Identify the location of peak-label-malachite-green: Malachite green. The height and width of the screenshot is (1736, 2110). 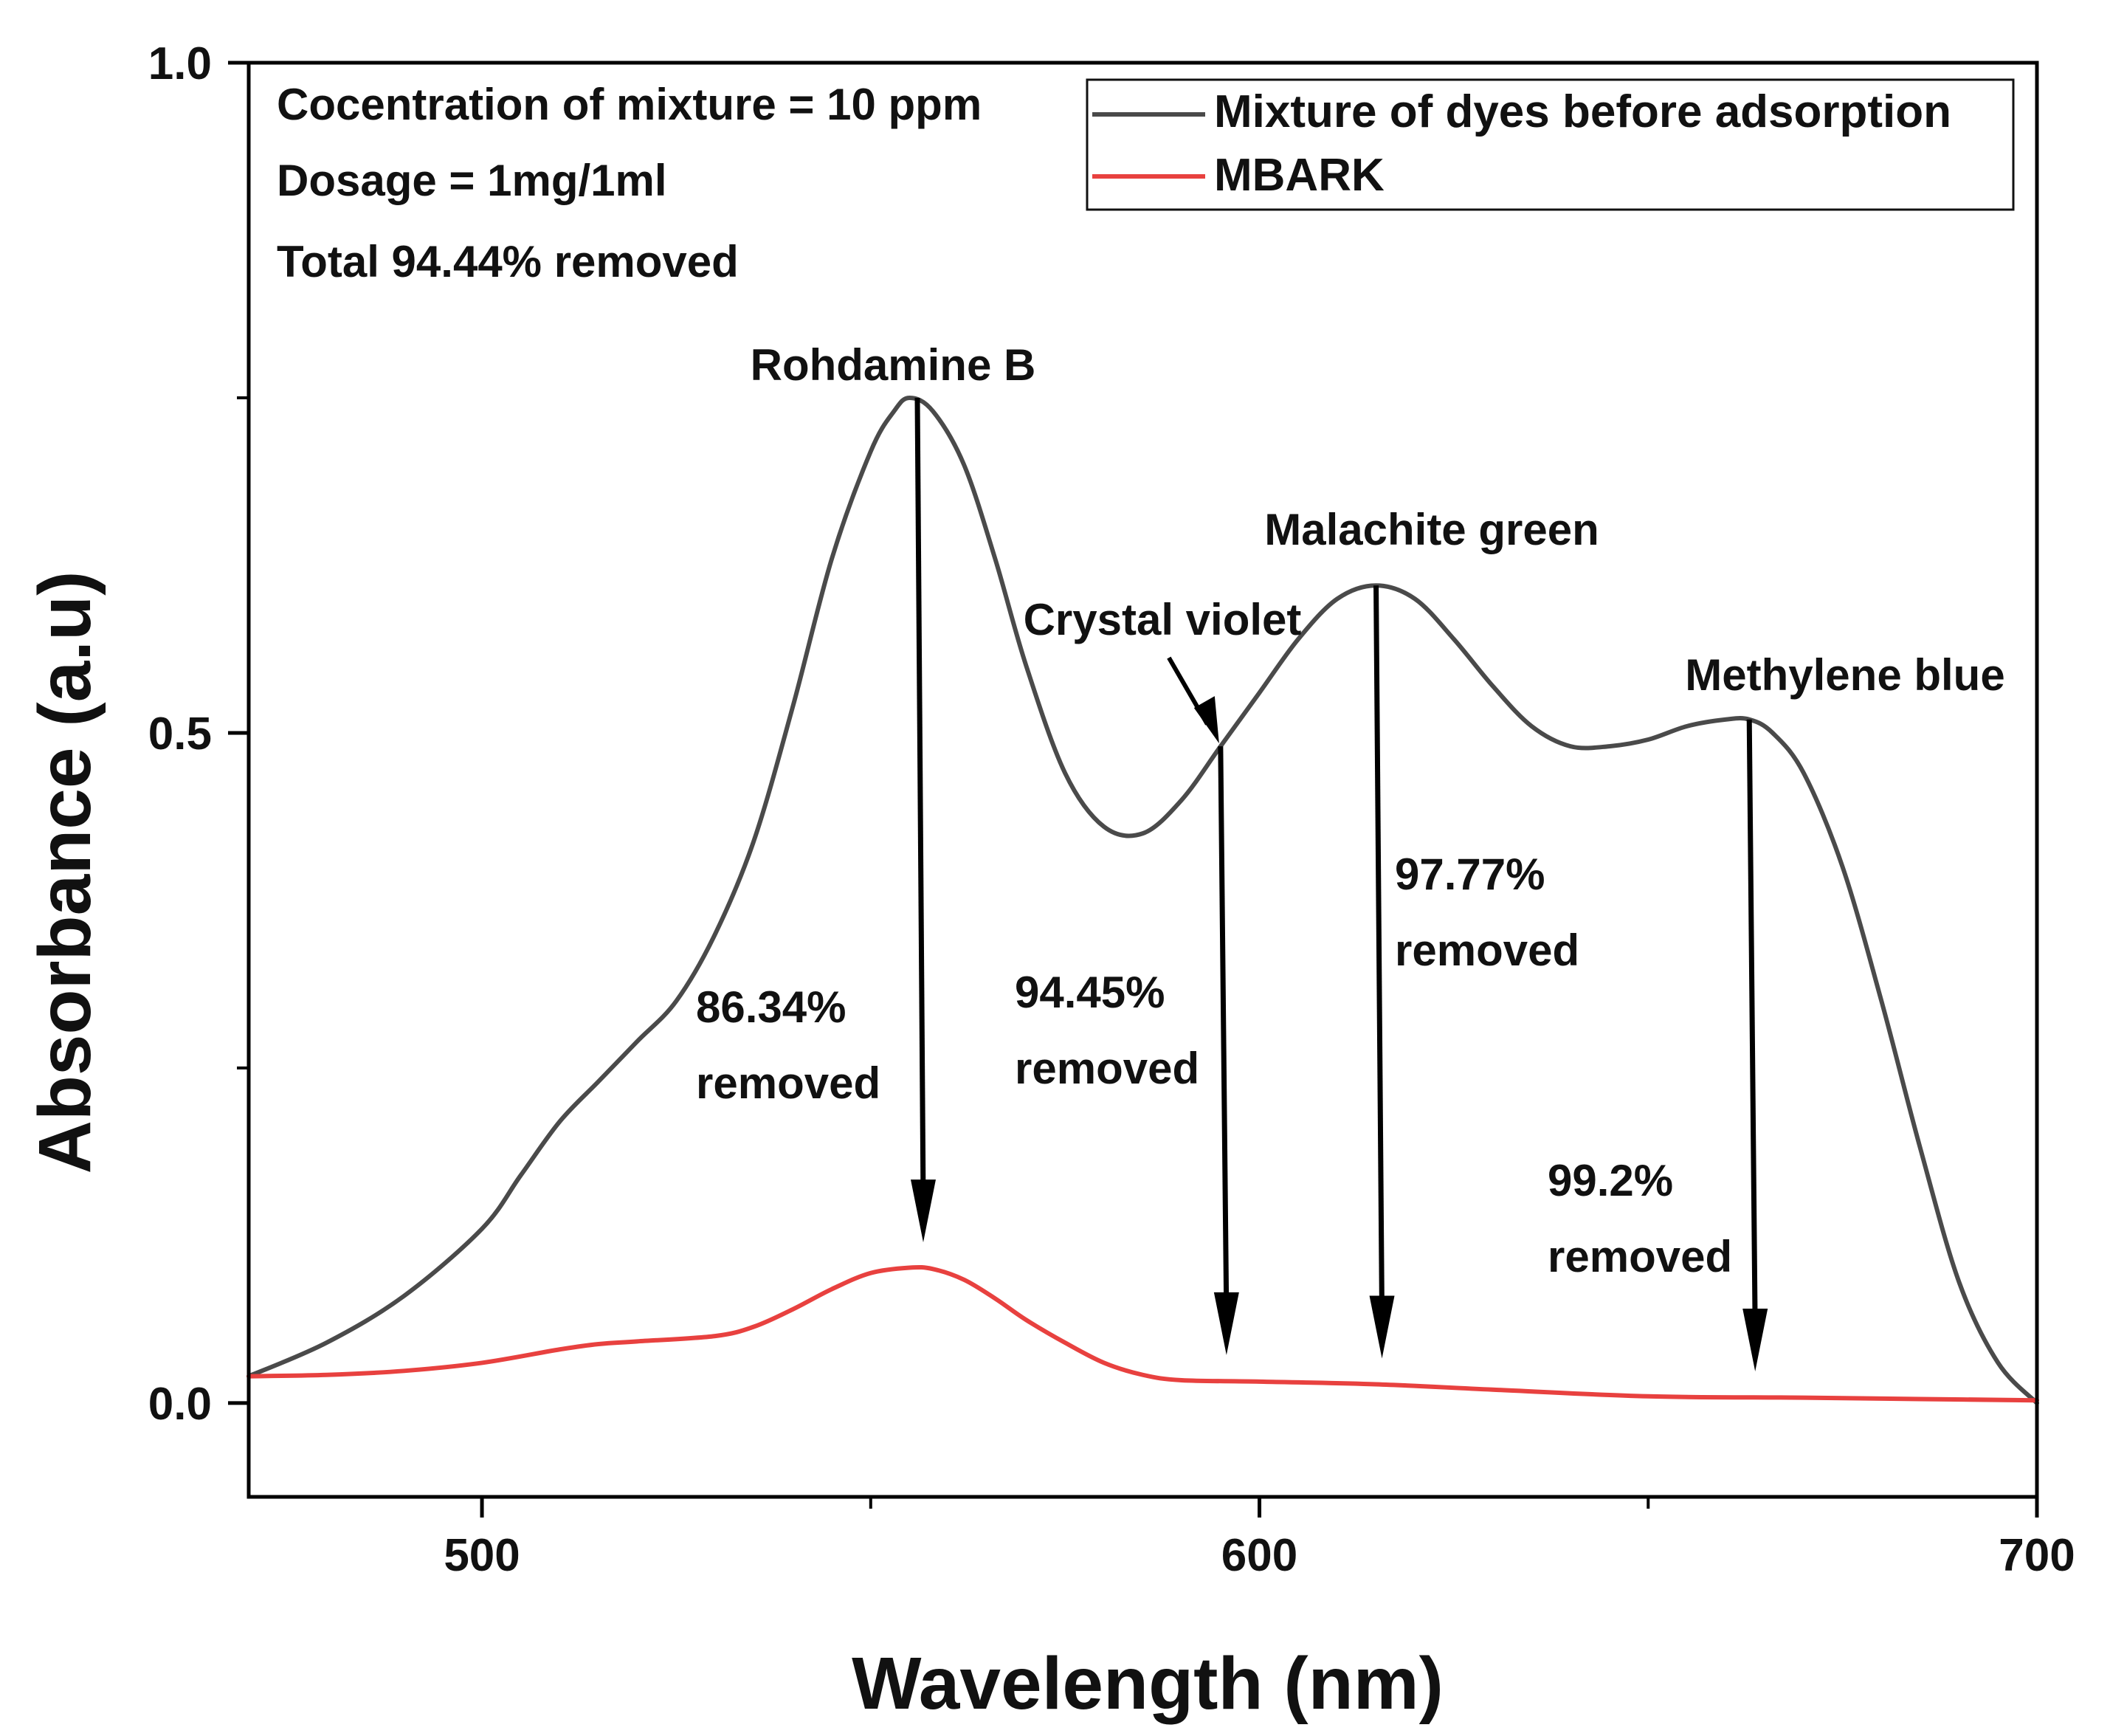
(1431, 529).